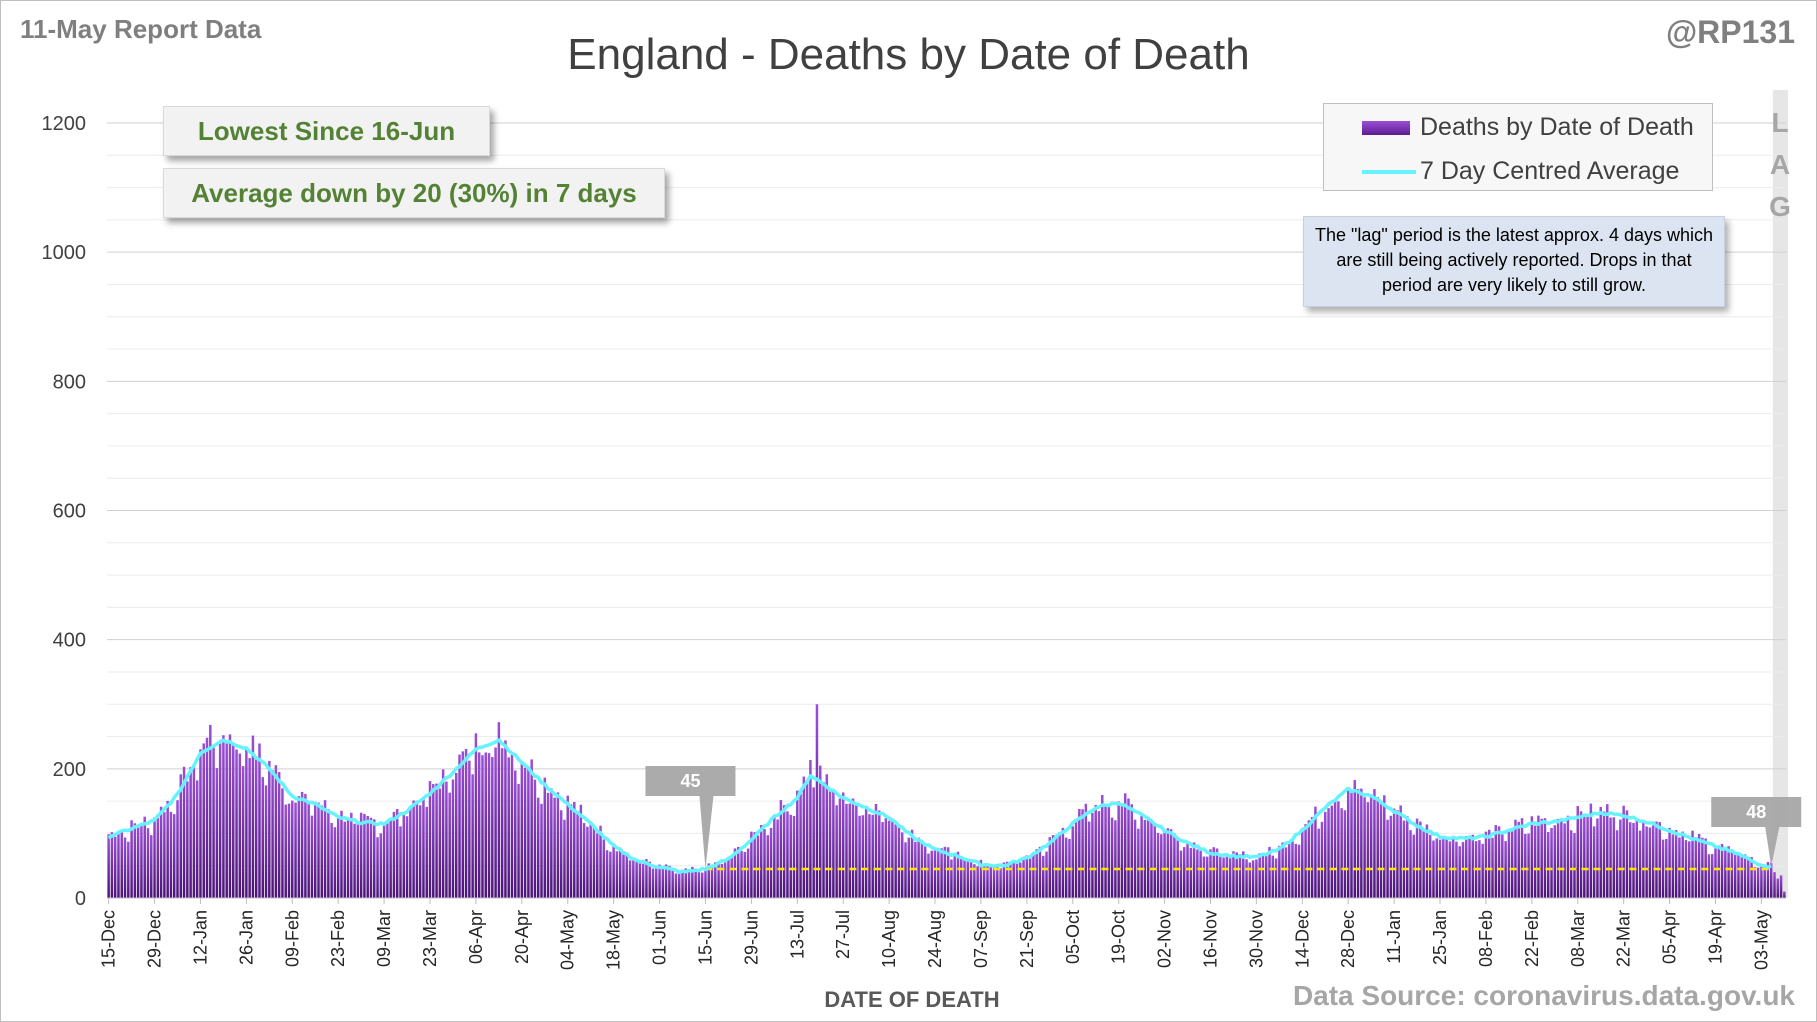 The height and width of the screenshot is (1022, 1817). What do you see at coordinates (1780, 122) in the screenshot?
I see `lag-letter: L` at bounding box center [1780, 122].